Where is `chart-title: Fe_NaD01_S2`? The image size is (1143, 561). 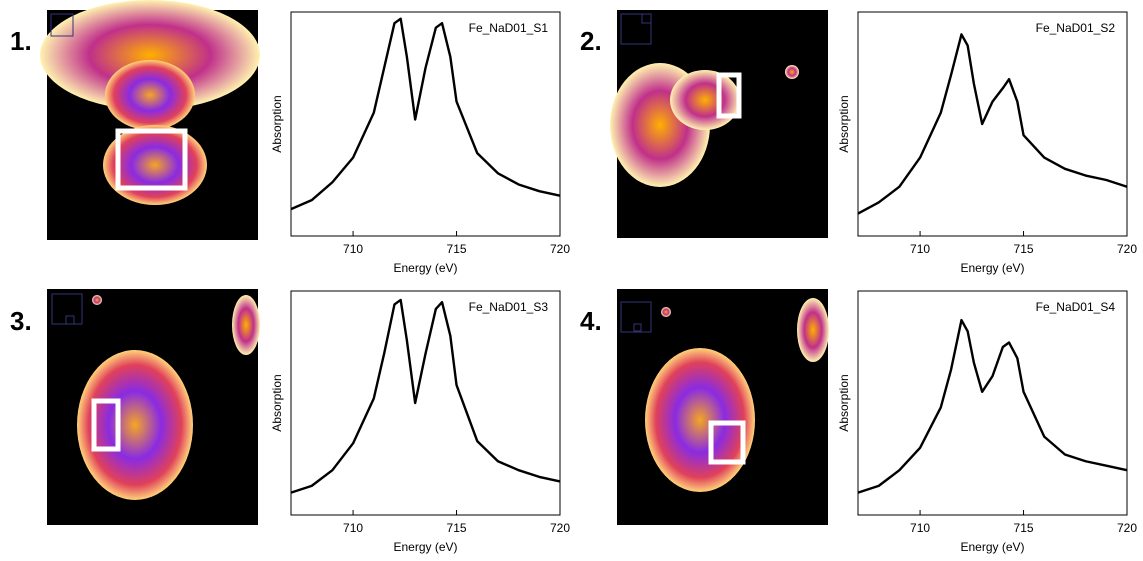
chart-title: Fe_NaD01_S2 is located at coordinates (1076, 28).